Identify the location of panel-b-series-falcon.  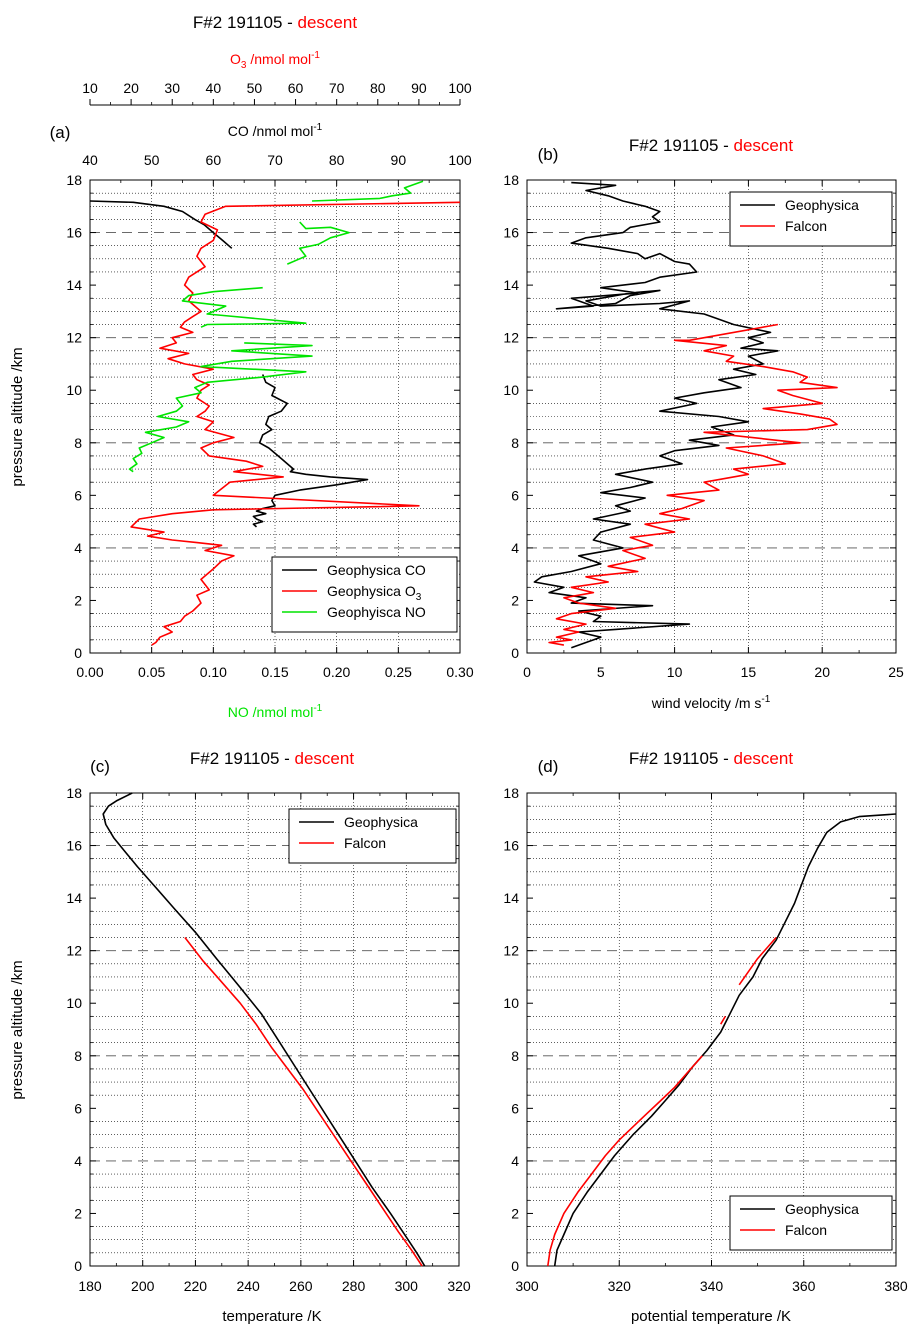
(693, 484).